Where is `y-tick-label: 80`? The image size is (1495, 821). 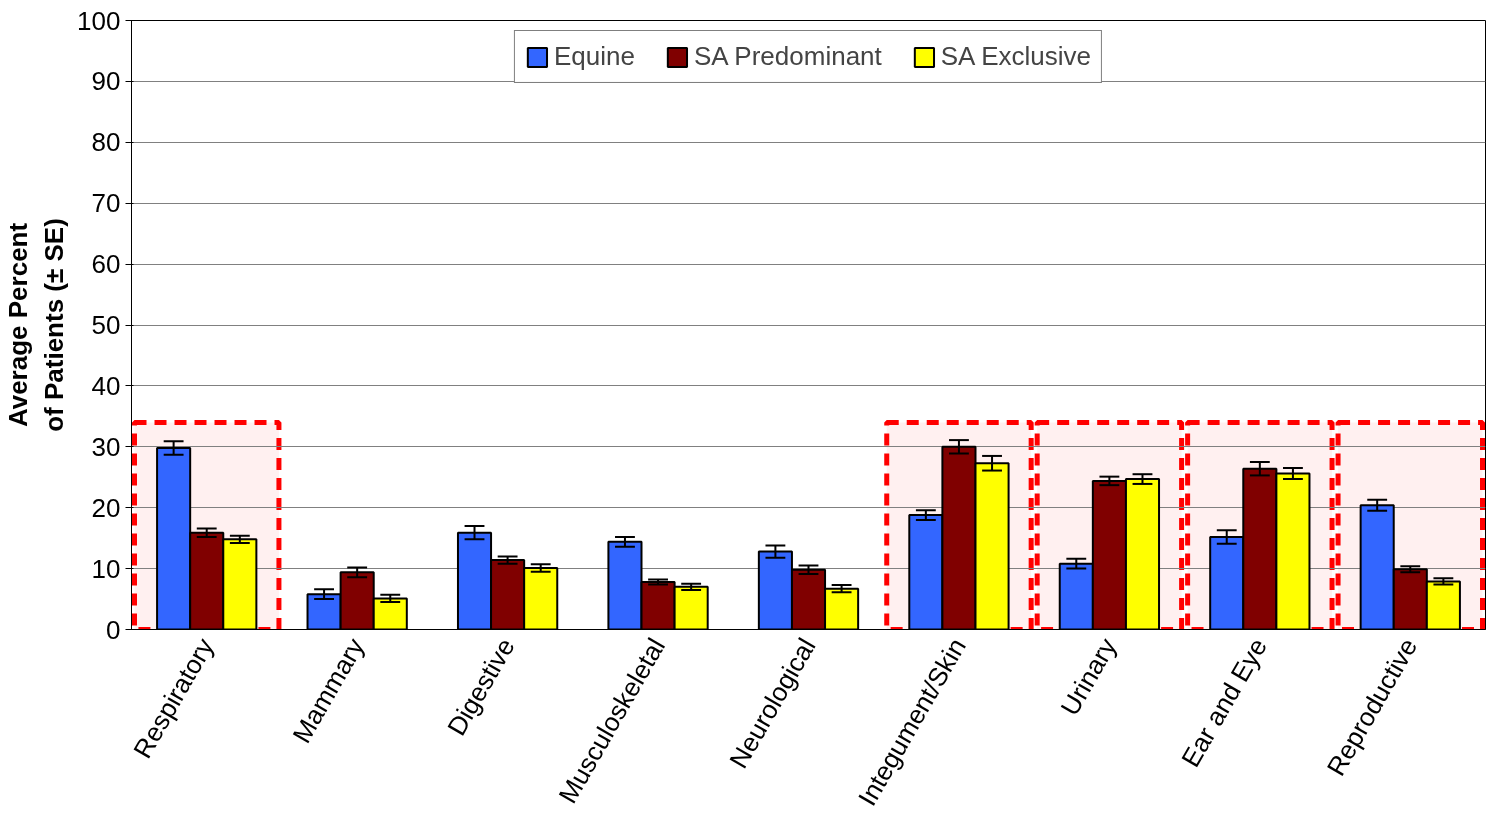
y-tick-label: 80 is located at coordinates (106, 142).